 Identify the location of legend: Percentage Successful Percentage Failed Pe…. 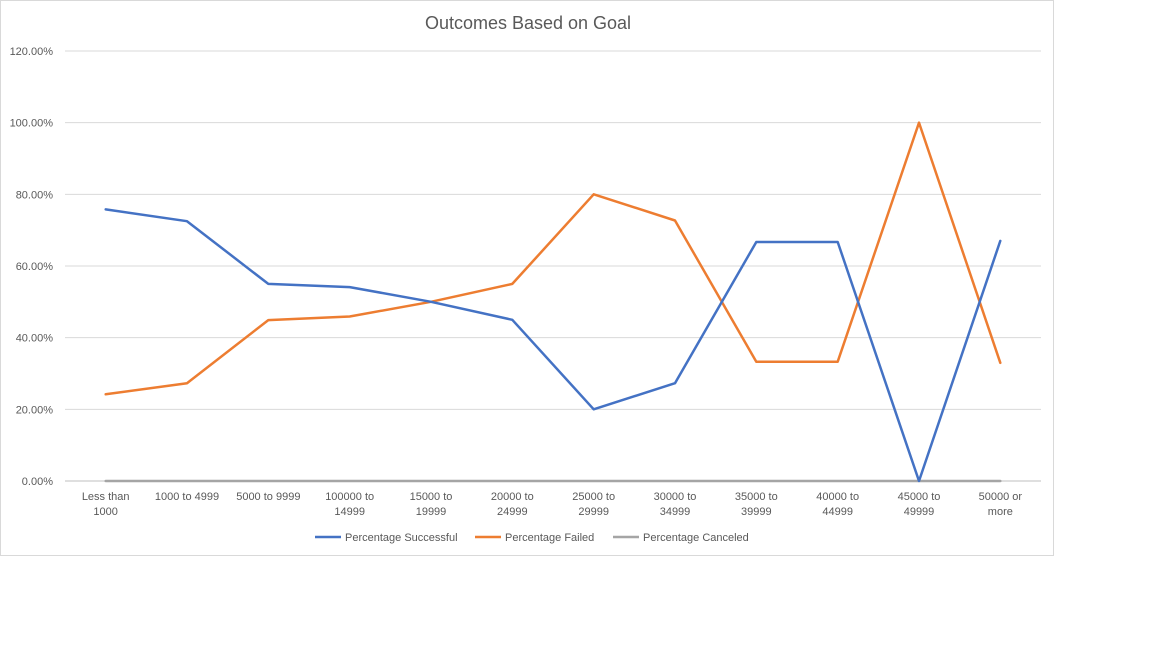
(532, 538).